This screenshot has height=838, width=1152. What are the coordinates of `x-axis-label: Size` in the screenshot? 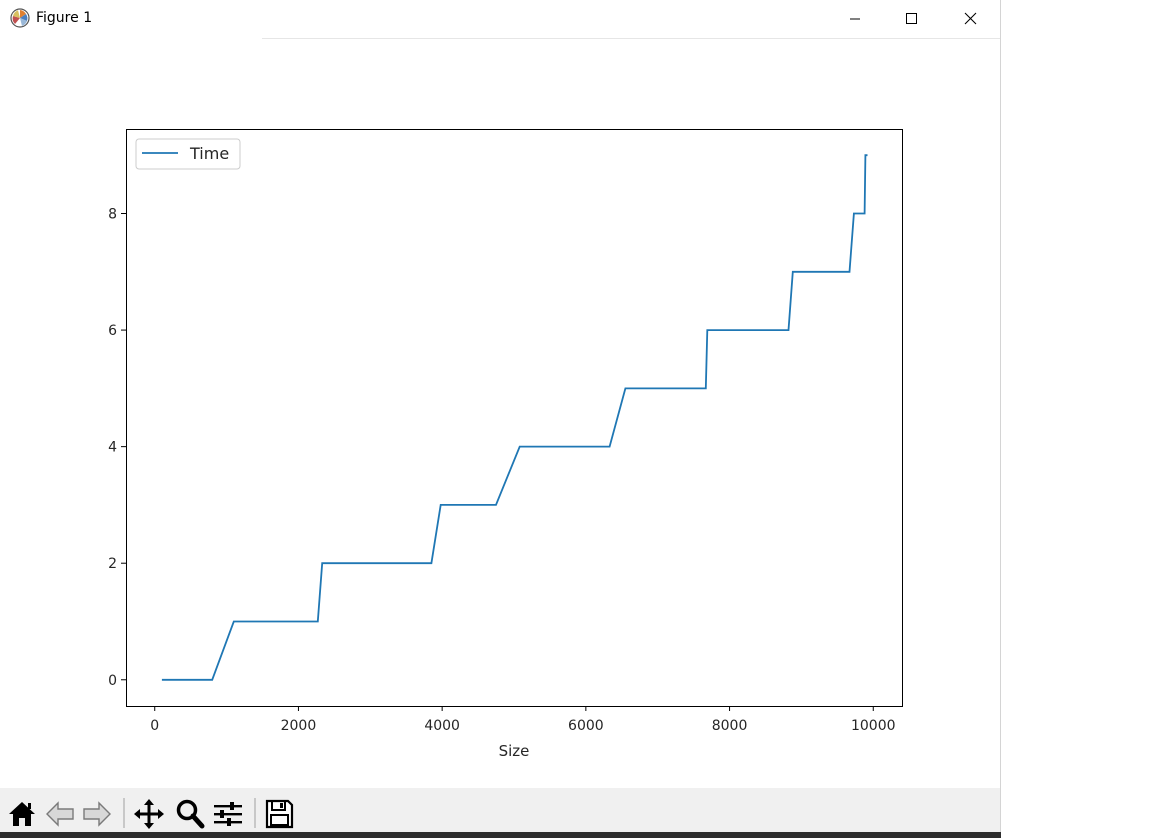 It's located at (514, 751).